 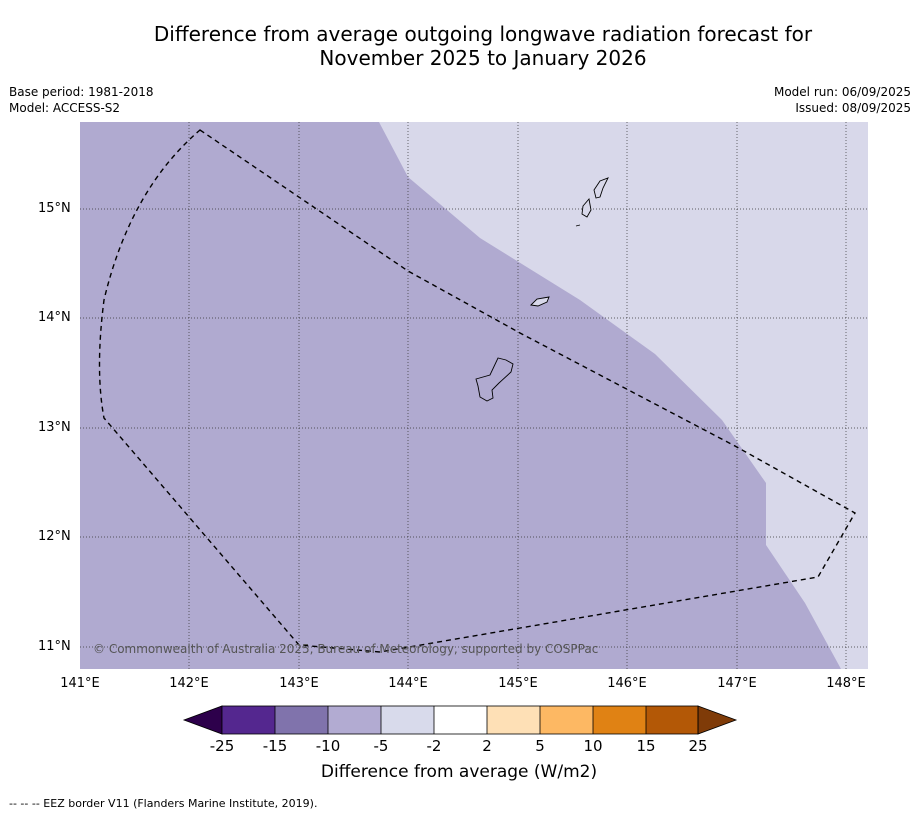 What do you see at coordinates (487, 746) in the screenshot?
I see `colorbar-label: 2` at bounding box center [487, 746].